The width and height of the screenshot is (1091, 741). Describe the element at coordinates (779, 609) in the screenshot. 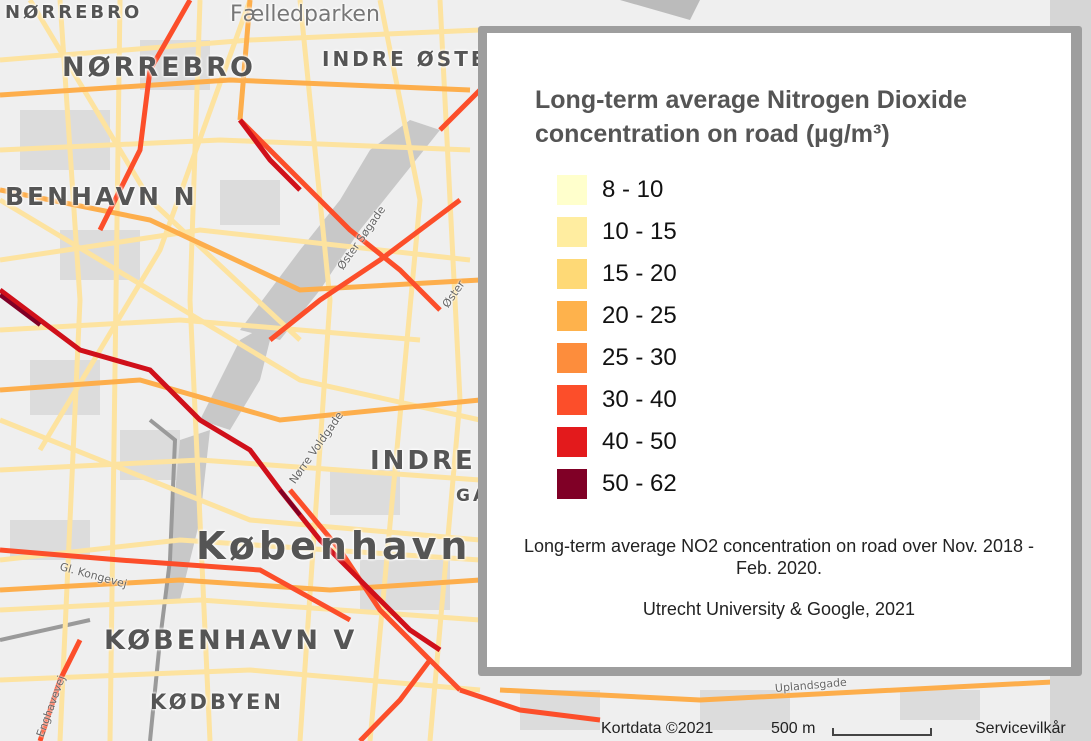

I see `legend-credit: Utrecht University & Google, 2021` at that location.